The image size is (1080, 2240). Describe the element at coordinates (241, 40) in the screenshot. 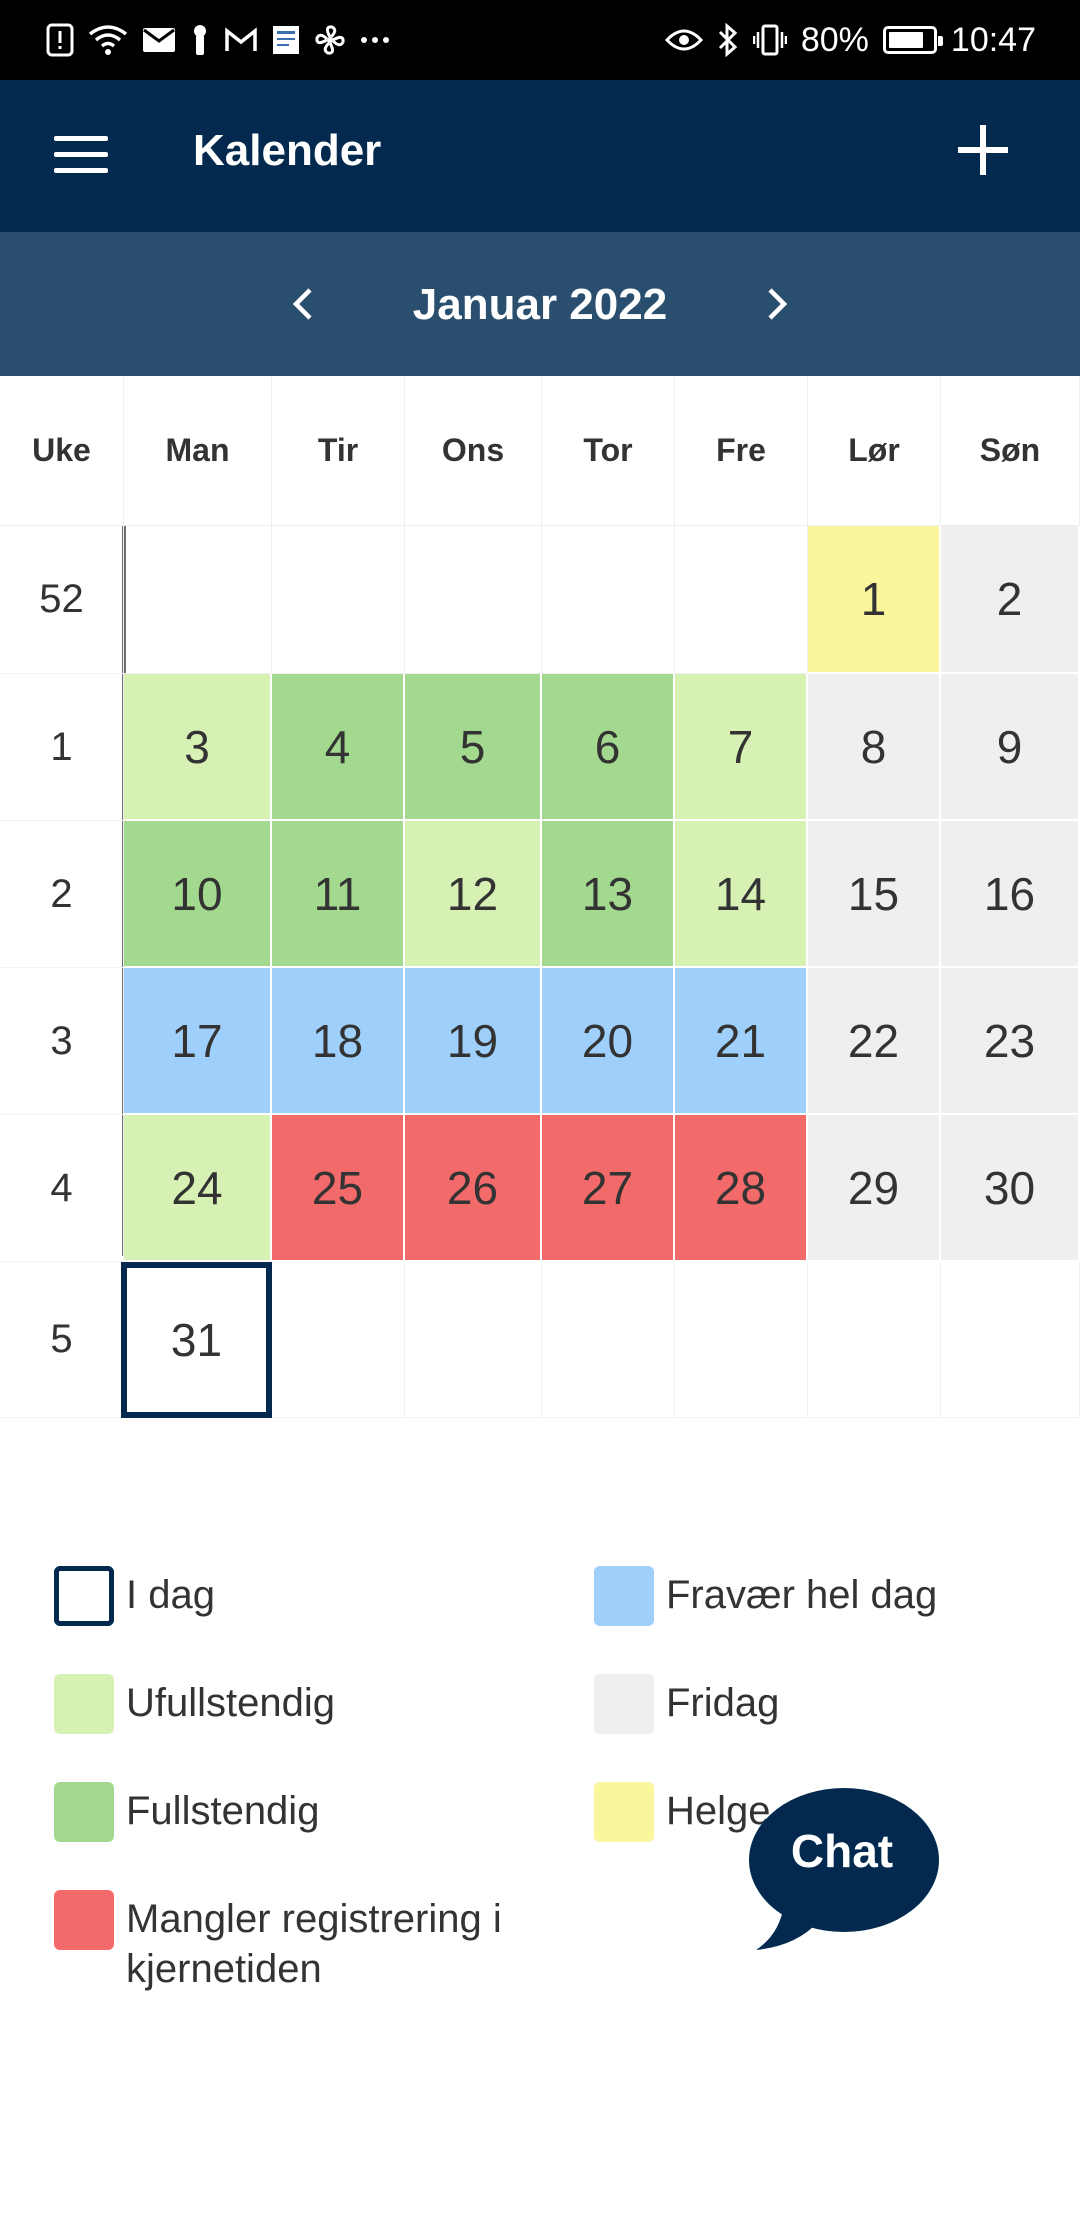

I see `gmail-icon` at that location.